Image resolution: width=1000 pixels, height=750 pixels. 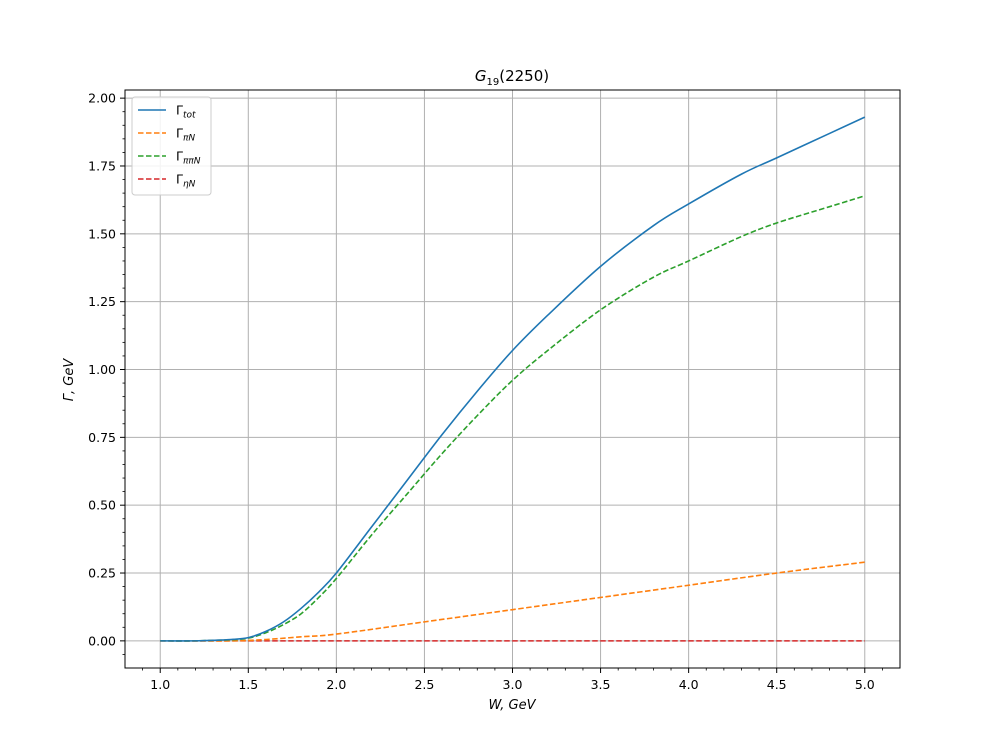 I want to click on y-tick-label: 2.00, so click(x=102, y=98).